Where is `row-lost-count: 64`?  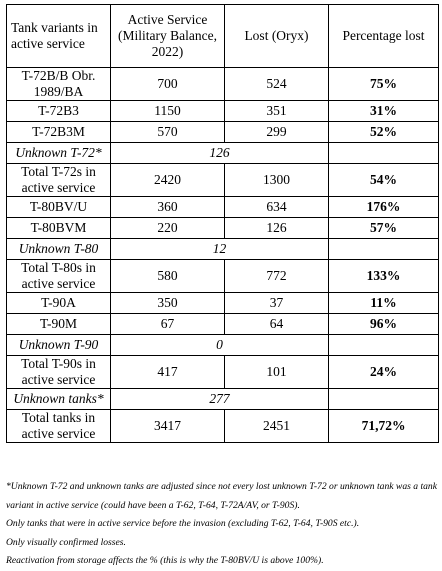
row-lost-count: 64 is located at coordinates (276, 324).